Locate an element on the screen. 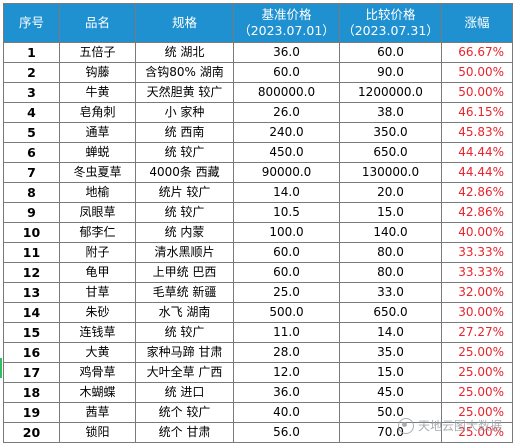 This screenshot has width=516, height=446. header-spec: 规格 is located at coordinates (184, 23).